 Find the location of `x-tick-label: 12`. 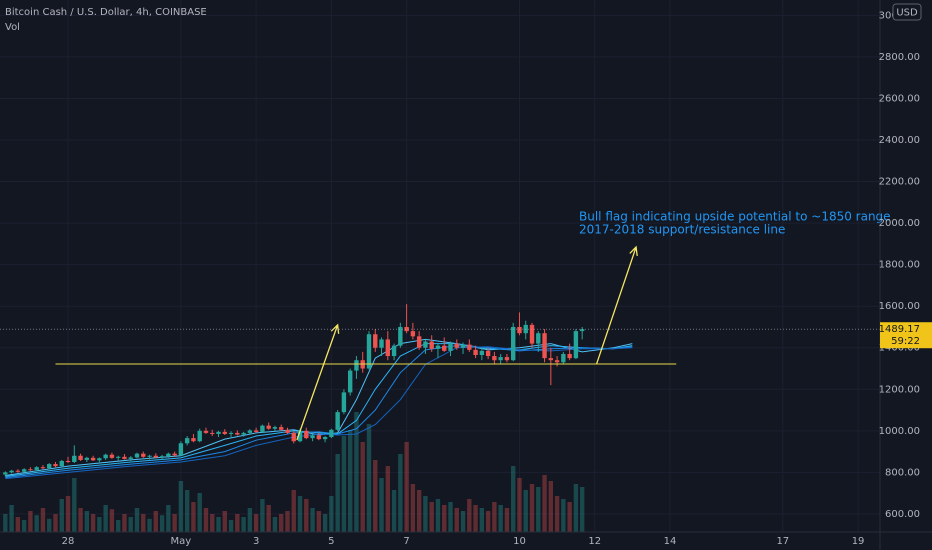

x-tick-label: 12 is located at coordinates (594, 541).